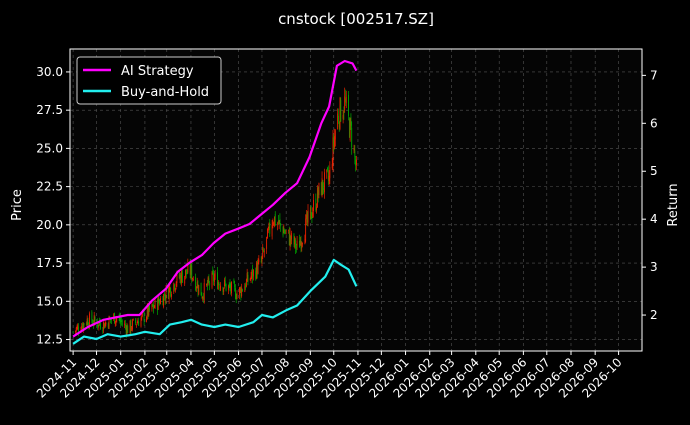  What do you see at coordinates (157, 71) in the screenshot?
I see `legend-label-ai-strategy: AI Strategy` at bounding box center [157, 71].